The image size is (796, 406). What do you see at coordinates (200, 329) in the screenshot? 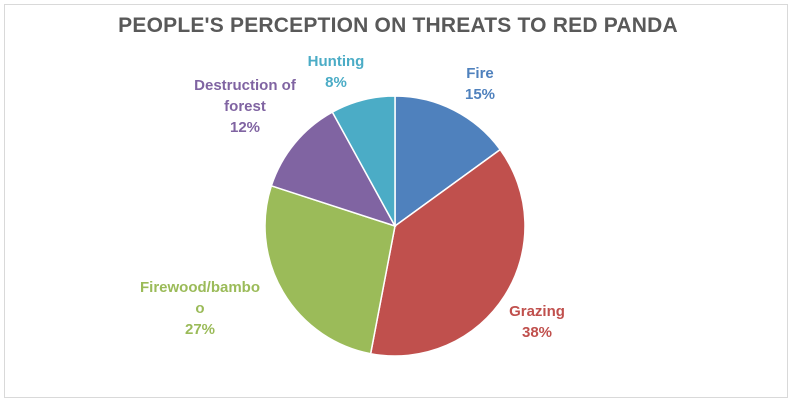
I see `data-label-value: 27%` at bounding box center [200, 329].